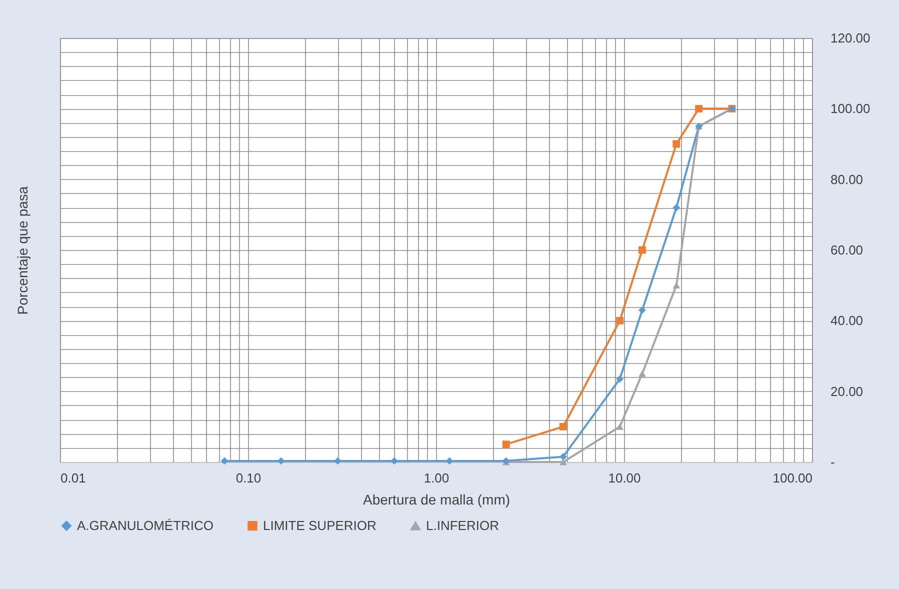 The width and height of the screenshot is (899, 589). What do you see at coordinates (624, 478) in the screenshot?
I see `x-tick-label: 10.00` at bounding box center [624, 478].